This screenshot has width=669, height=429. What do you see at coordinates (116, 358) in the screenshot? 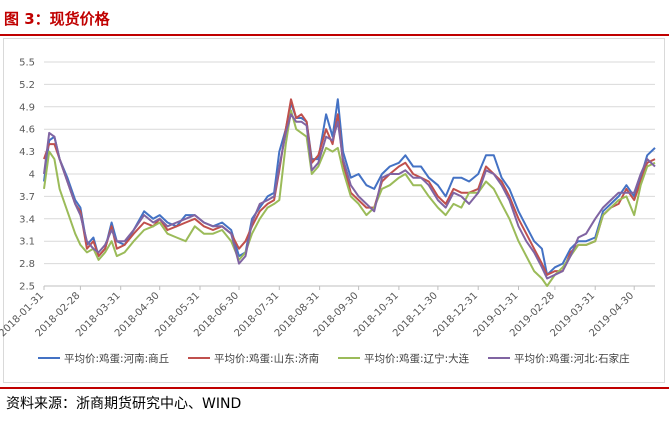
I see `legend-label-1: 平均价:鸡蛋:河南:商丘` at bounding box center [116, 358].